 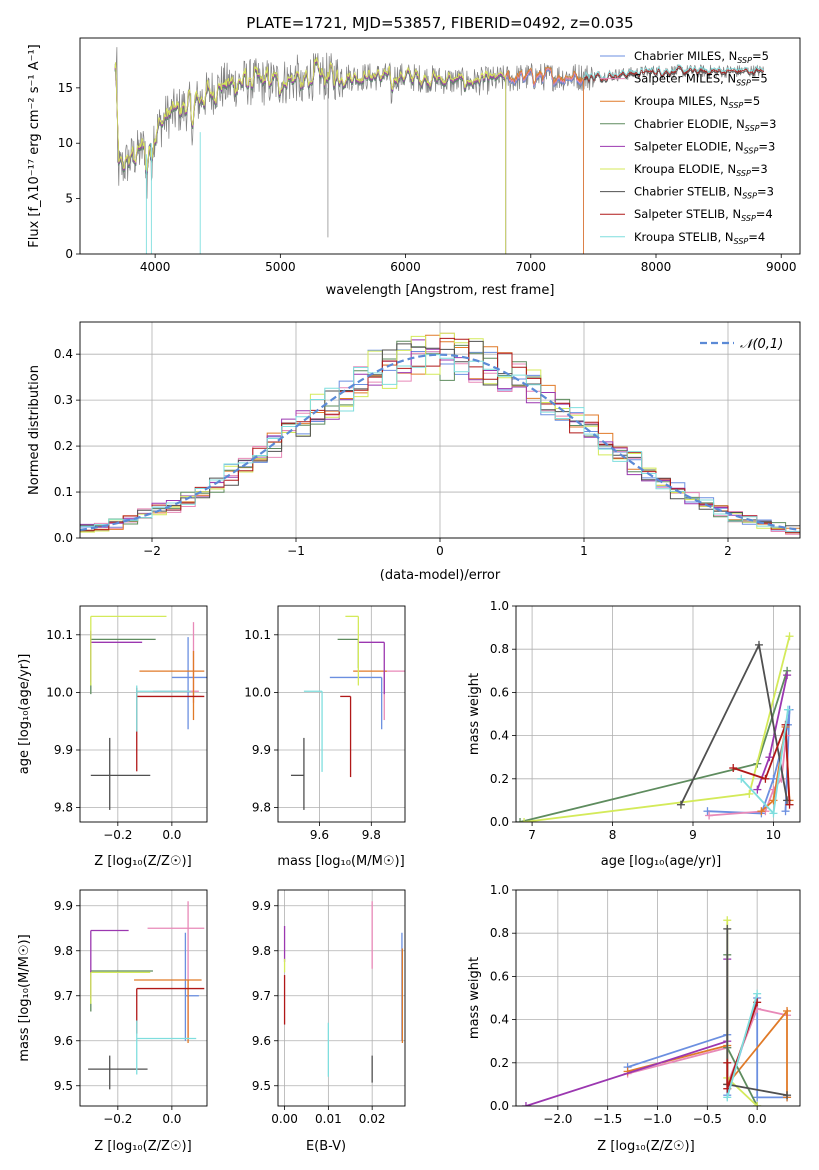 What do you see at coordinates (709, 815) in the screenshot?
I see `mw-marker-salpeter-miles` at bounding box center [709, 815].